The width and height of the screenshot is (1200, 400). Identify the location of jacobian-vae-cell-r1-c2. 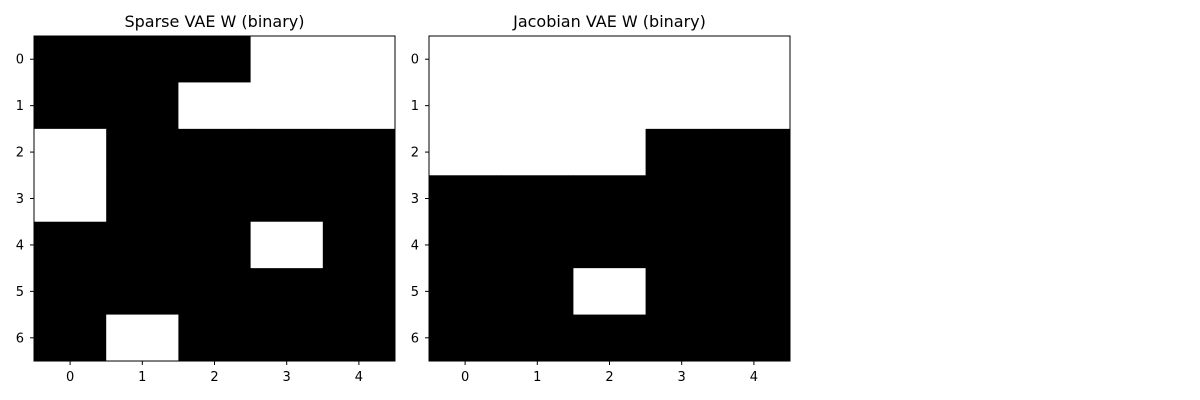
(610, 106).